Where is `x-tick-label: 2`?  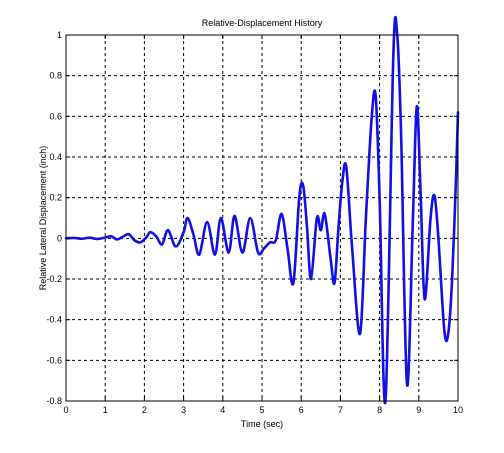 x-tick-label: 2 is located at coordinates (144, 410).